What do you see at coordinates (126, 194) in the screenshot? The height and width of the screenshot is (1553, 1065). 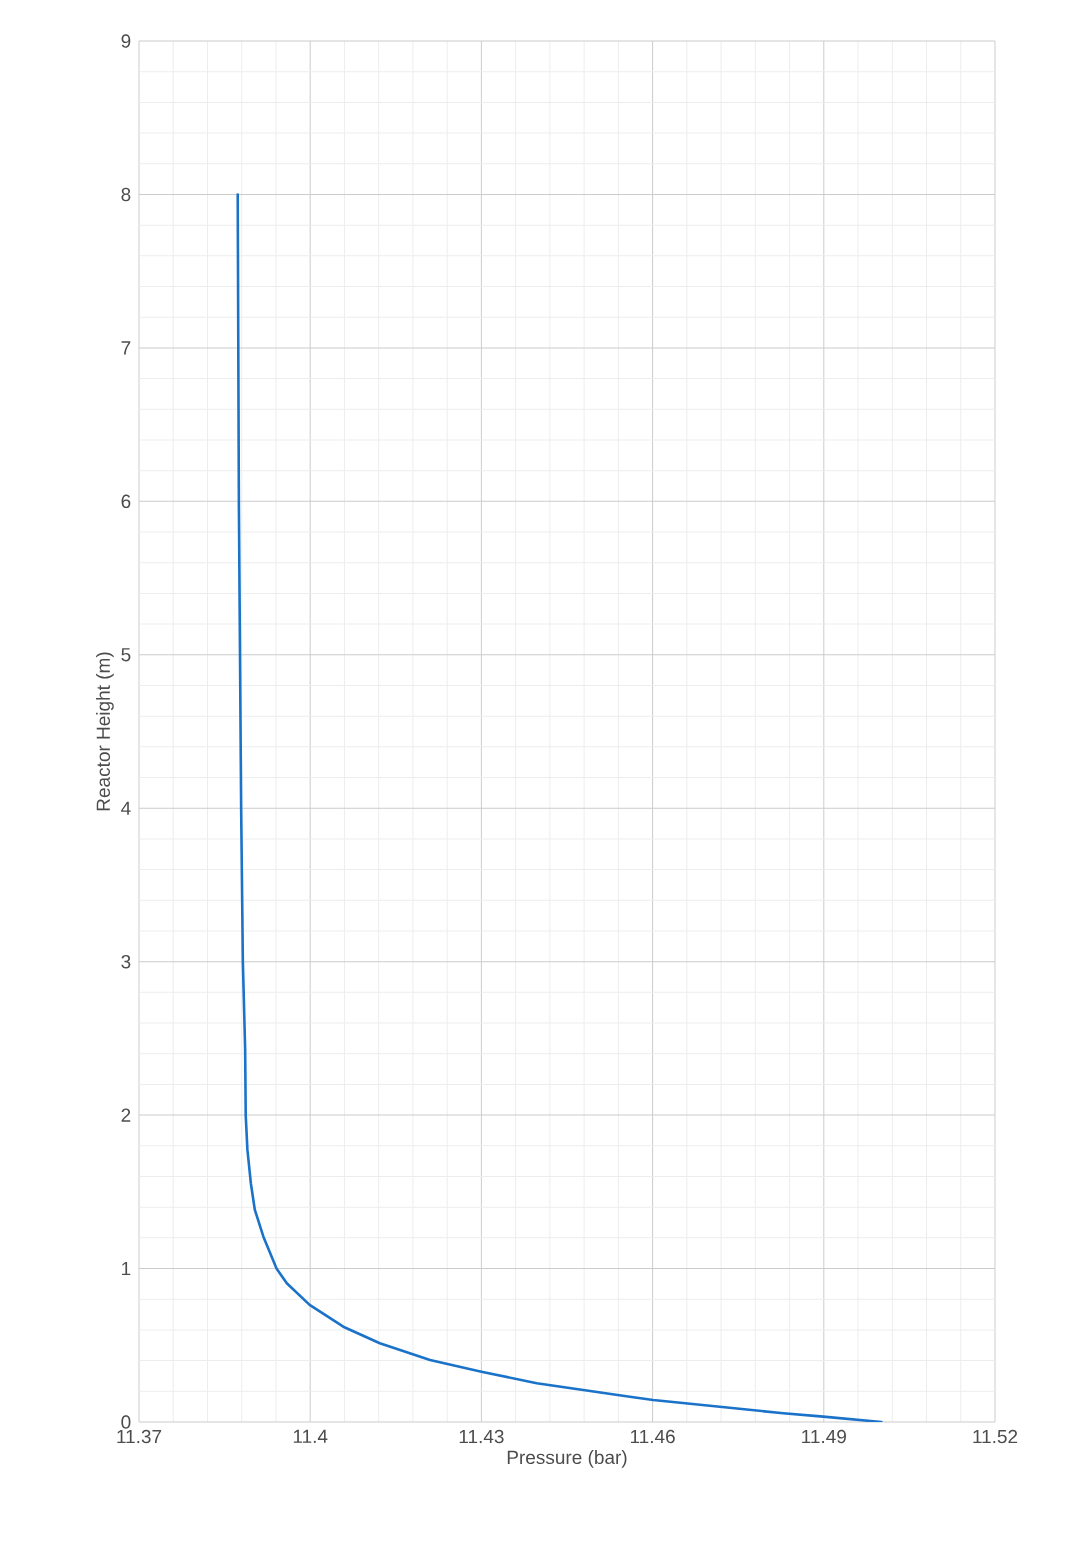 I see `y-tick-label: 8` at bounding box center [126, 194].